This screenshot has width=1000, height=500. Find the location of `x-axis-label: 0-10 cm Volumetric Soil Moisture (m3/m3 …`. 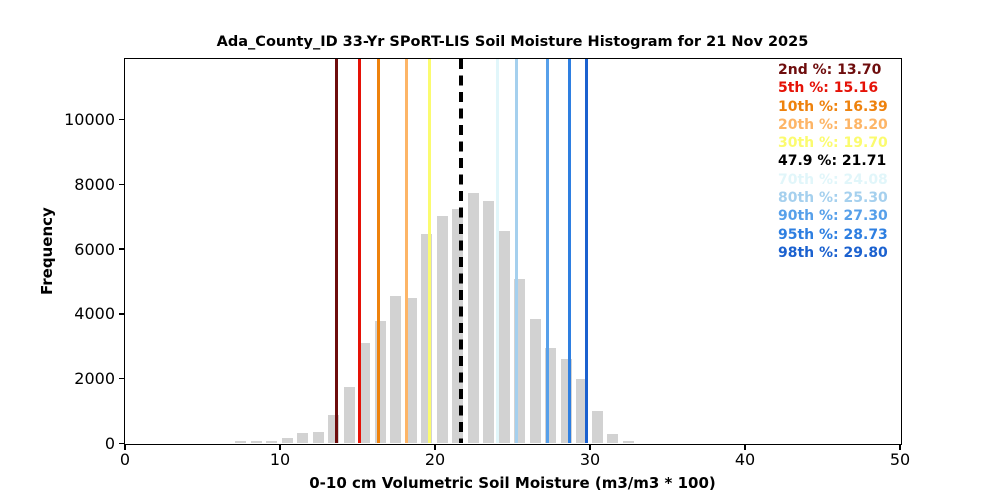

x-axis-label: 0-10 cm Volumetric Soil Moisture (m3/m3 … is located at coordinates (512, 483).